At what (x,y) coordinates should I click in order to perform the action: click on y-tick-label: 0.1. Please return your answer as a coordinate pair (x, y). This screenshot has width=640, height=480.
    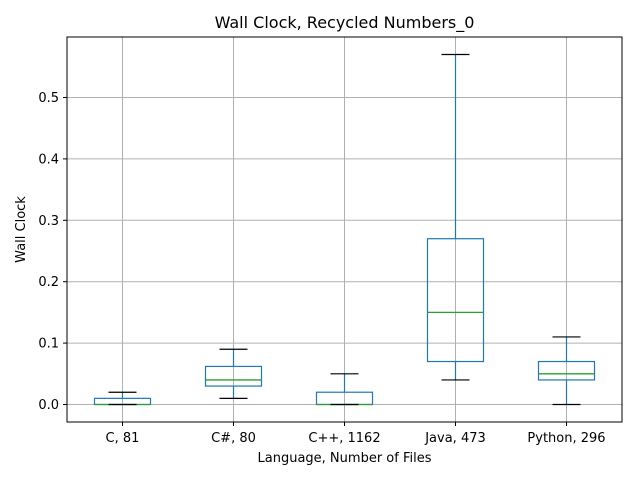
    Looking at the image, I should click on (48, 344).